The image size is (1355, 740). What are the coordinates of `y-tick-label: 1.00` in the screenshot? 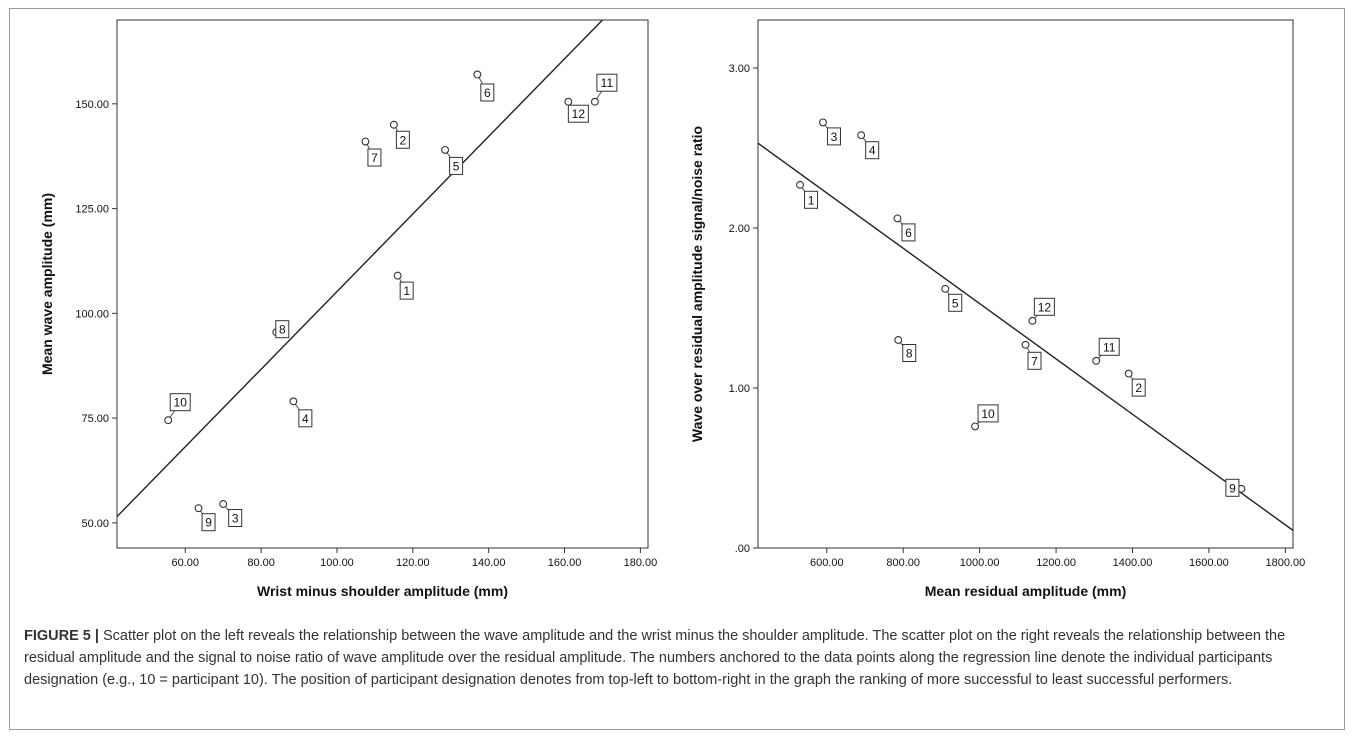 It's located at (739, 389).